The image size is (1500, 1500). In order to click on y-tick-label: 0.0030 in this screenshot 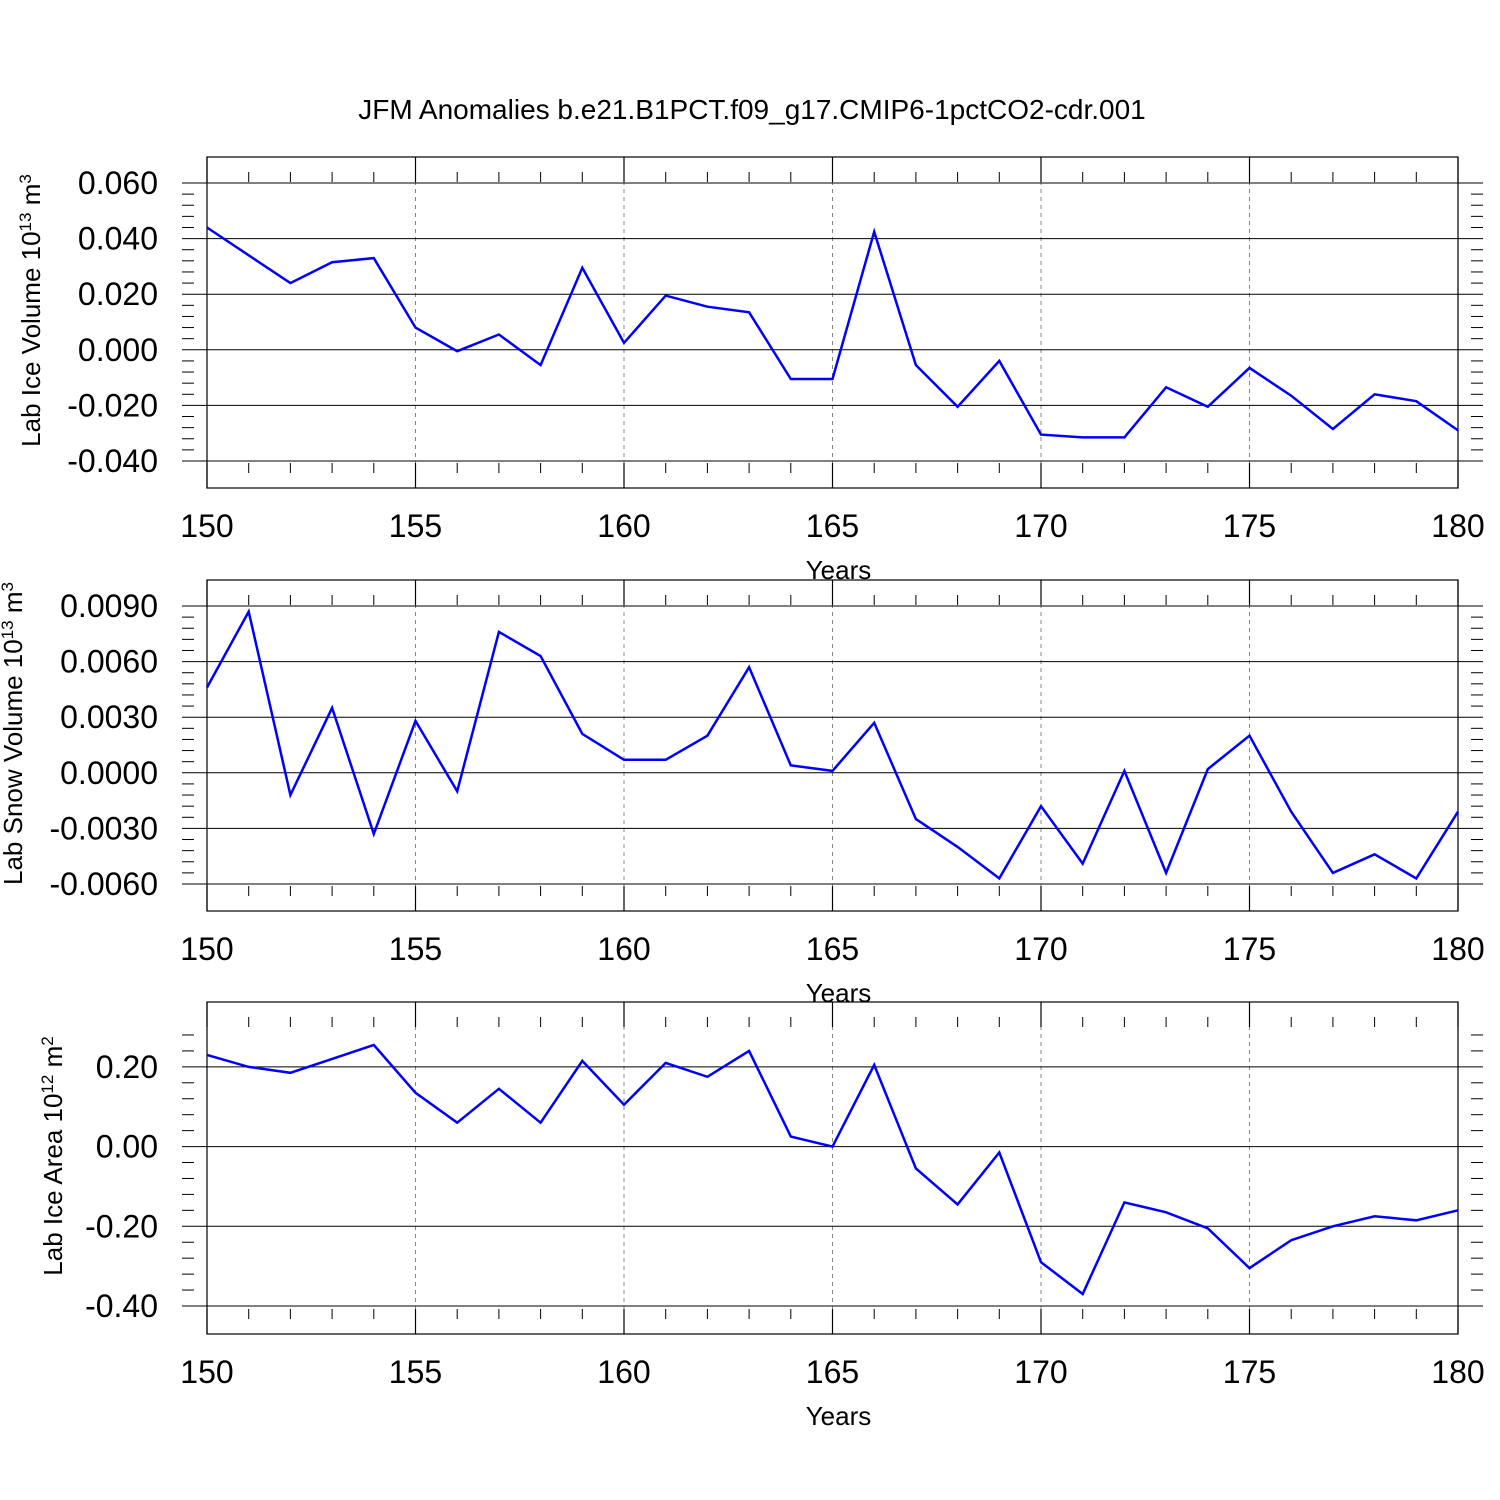, I will do `click(109, 717)`.